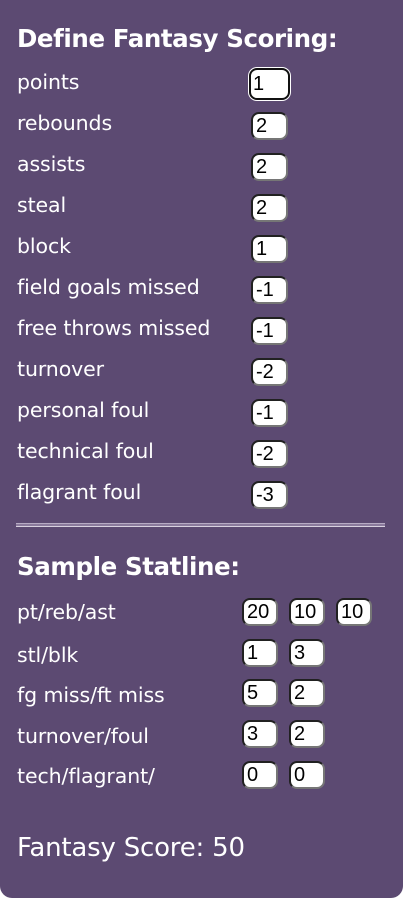 This screenshot has height=898, width=403. What do you see at coordinates (269, 495) in the screenshot?
I see `flagrant-foul-weight-input` at bounding box center [269, 495].